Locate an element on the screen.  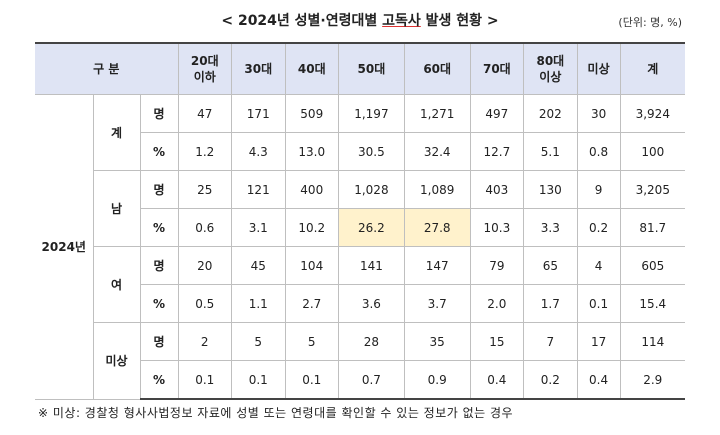
column-header: 계 is located at coordinates (652, 68).